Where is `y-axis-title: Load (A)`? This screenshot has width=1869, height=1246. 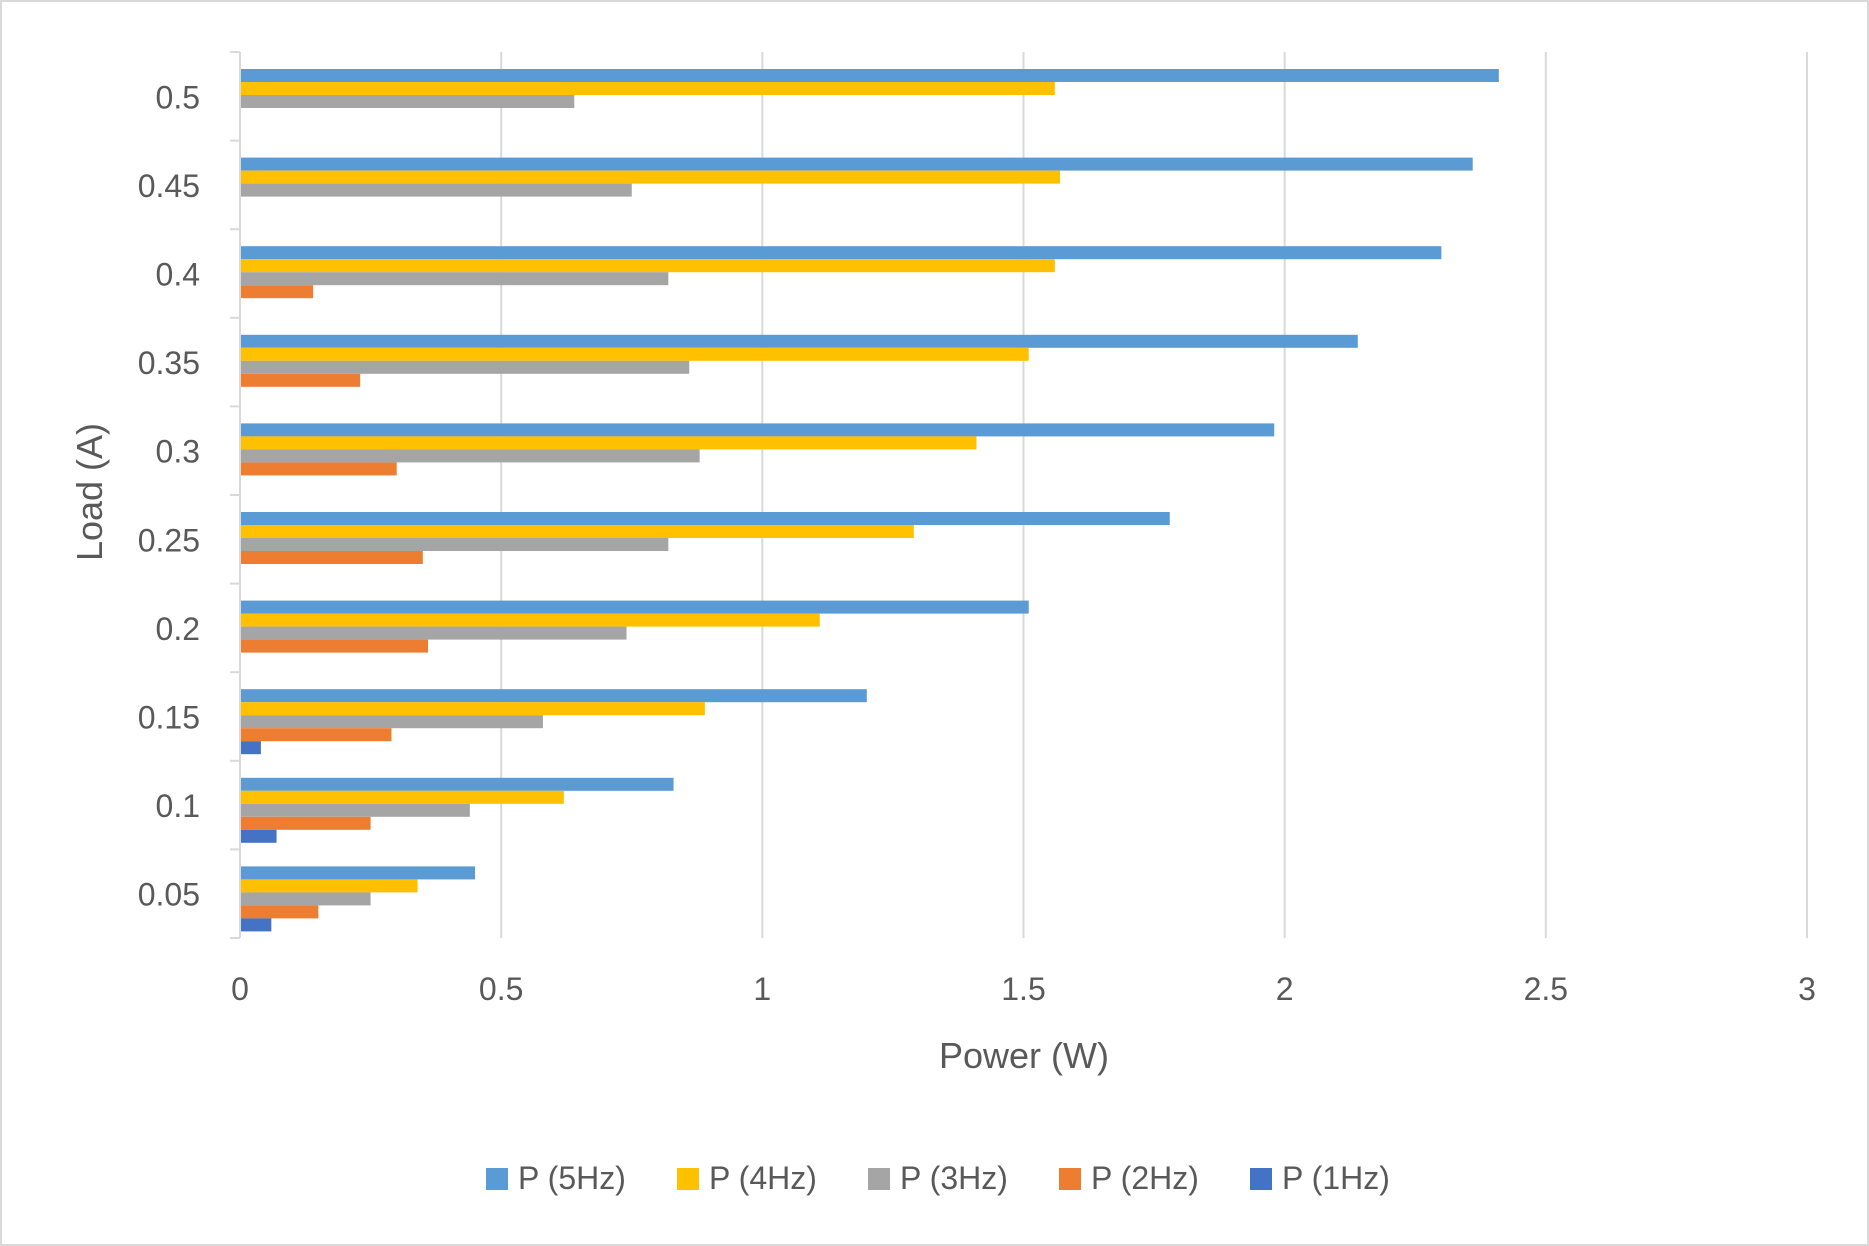
y-axis-title: Load (A) is located at coordinates (89, 492).